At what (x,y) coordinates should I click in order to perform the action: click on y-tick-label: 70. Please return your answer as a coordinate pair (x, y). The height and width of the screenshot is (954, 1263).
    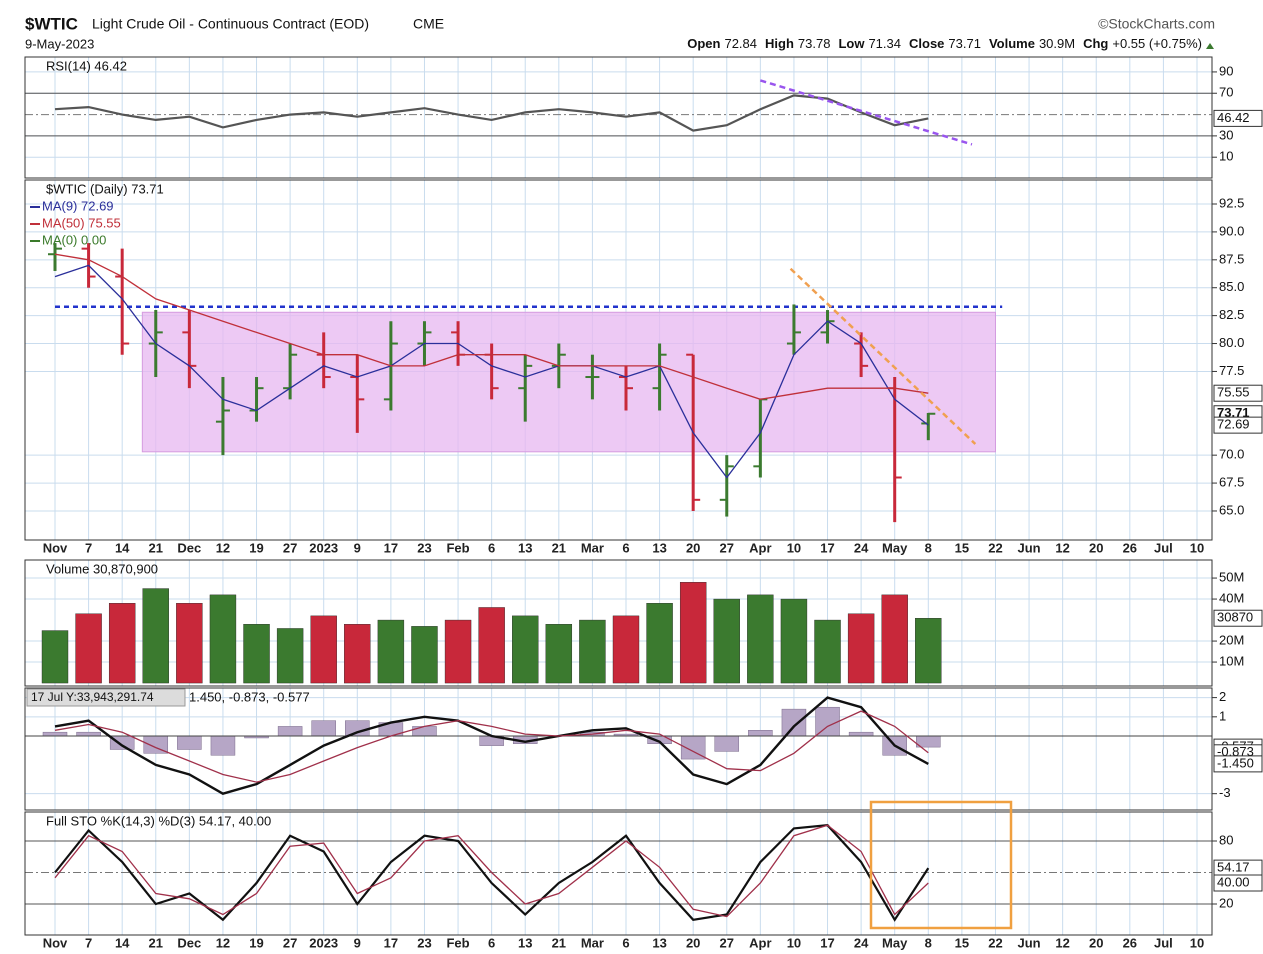
    Looking at the image, I should click on (1226, 92).